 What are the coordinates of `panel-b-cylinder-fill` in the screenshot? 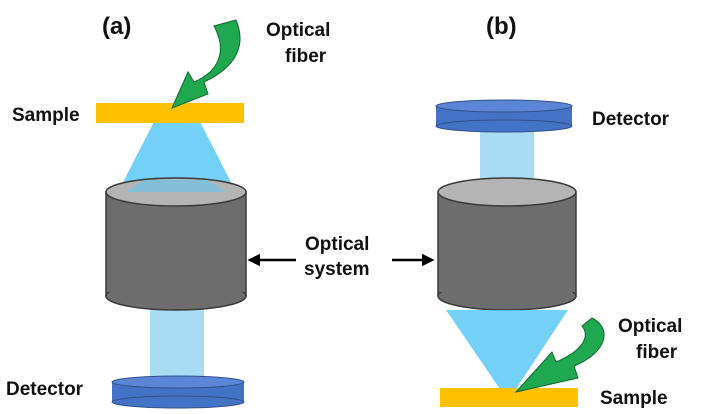 It's located at (507, 242).